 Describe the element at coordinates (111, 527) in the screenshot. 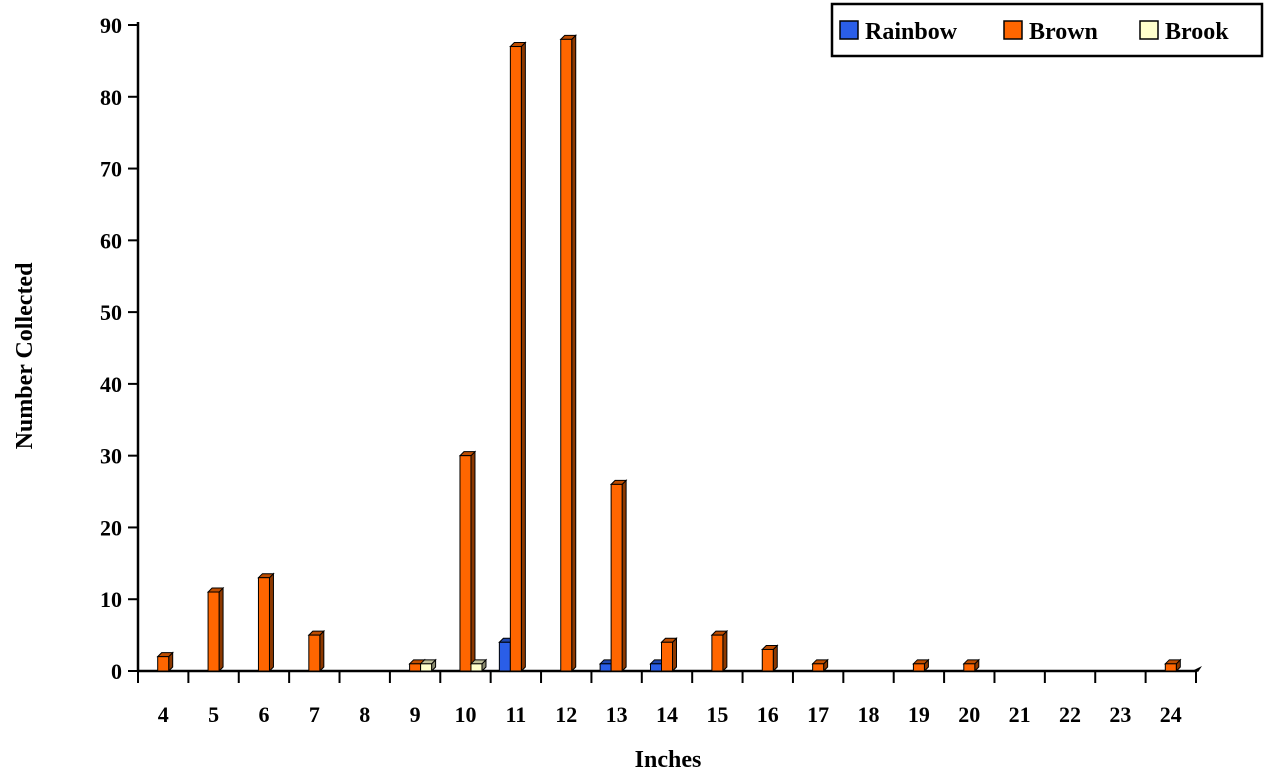

I see `y-tick-label: 20` at that location.